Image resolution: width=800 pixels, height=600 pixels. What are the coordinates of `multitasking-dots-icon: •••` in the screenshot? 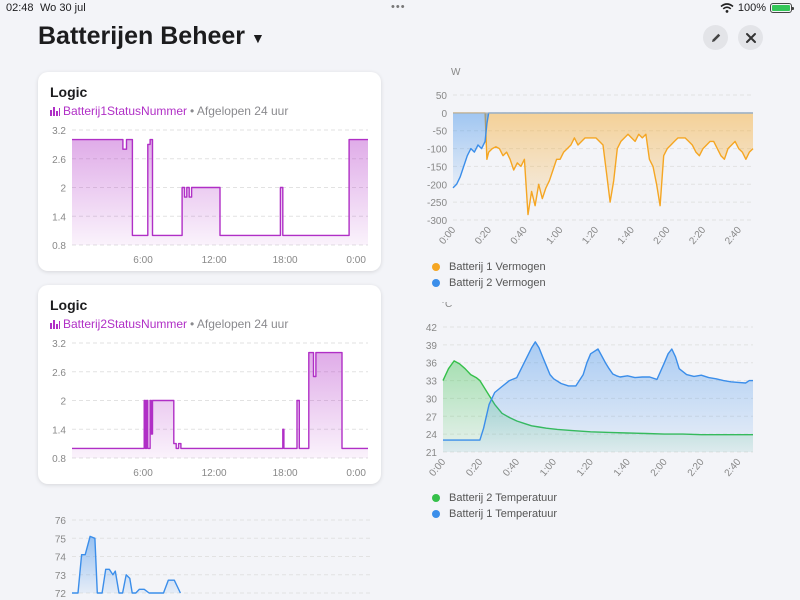 It's located at (398, 7).